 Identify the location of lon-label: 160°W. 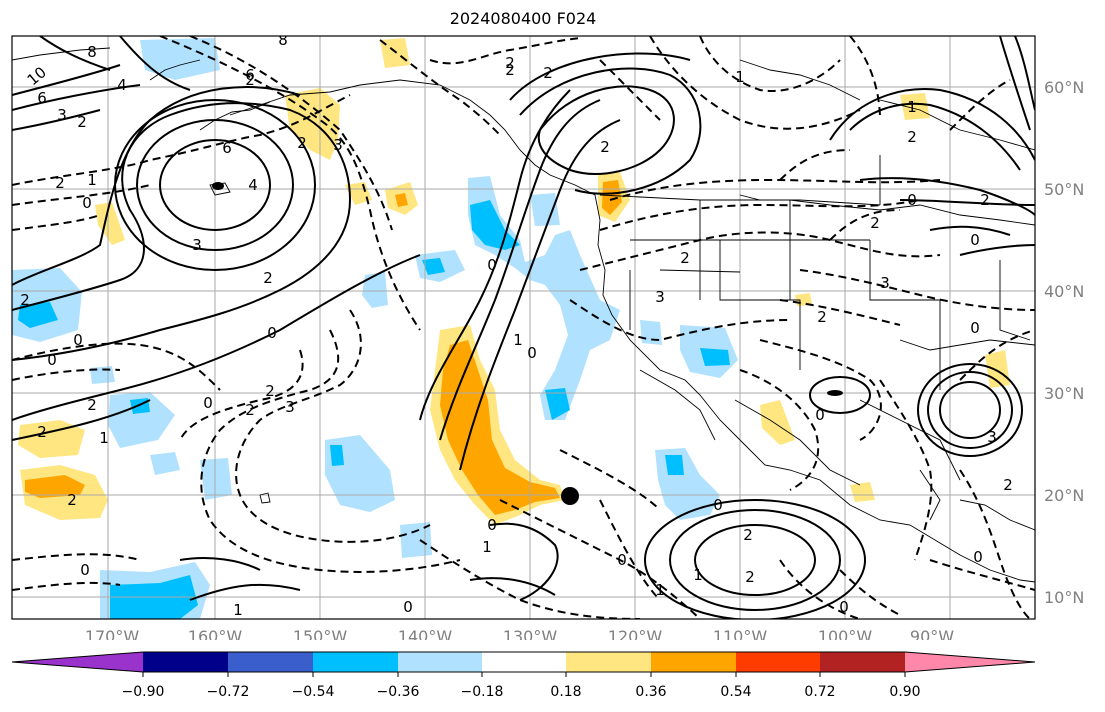
(215, 633).